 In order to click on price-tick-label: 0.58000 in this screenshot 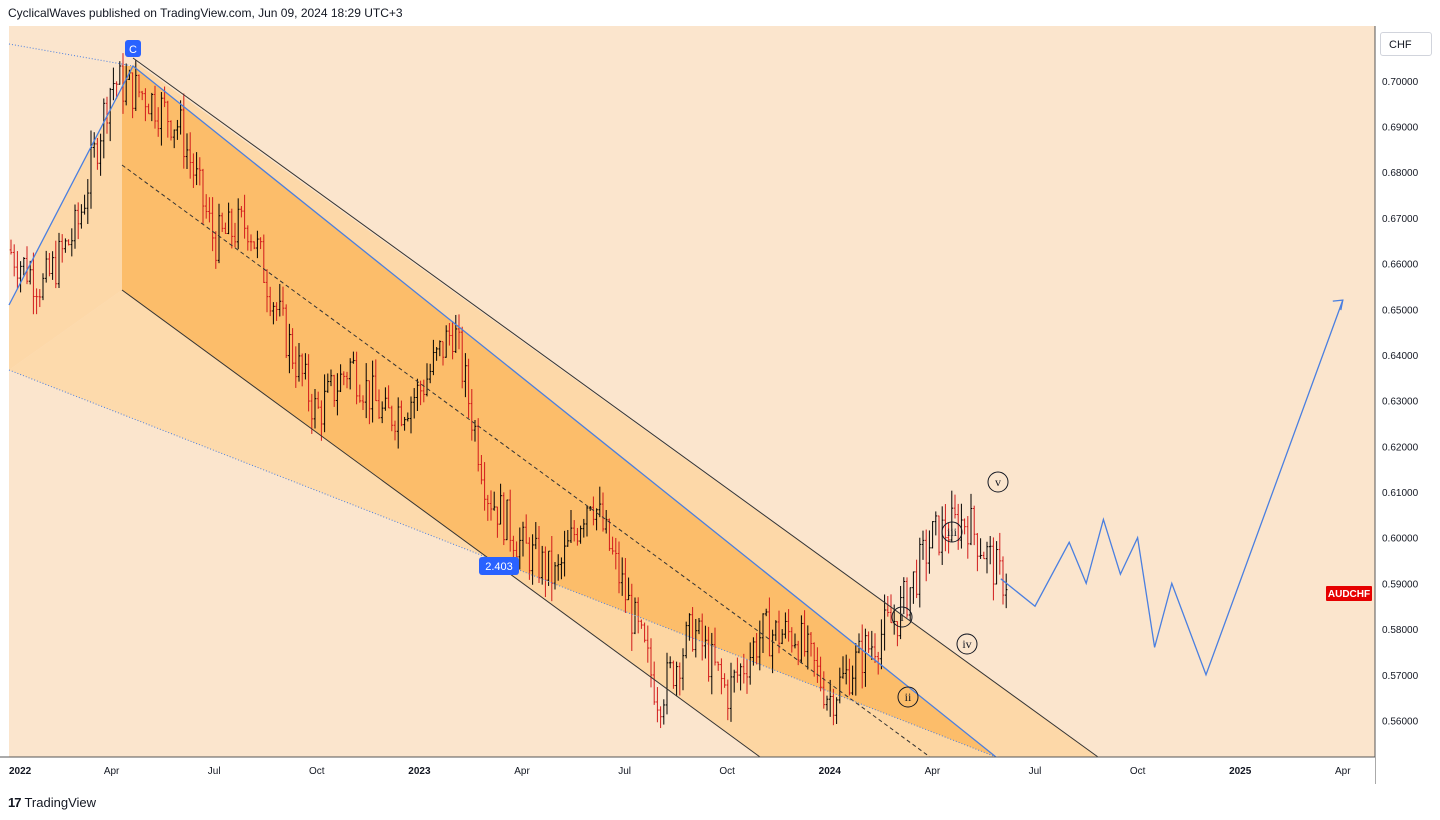, I will do `click(1400, 630)`.